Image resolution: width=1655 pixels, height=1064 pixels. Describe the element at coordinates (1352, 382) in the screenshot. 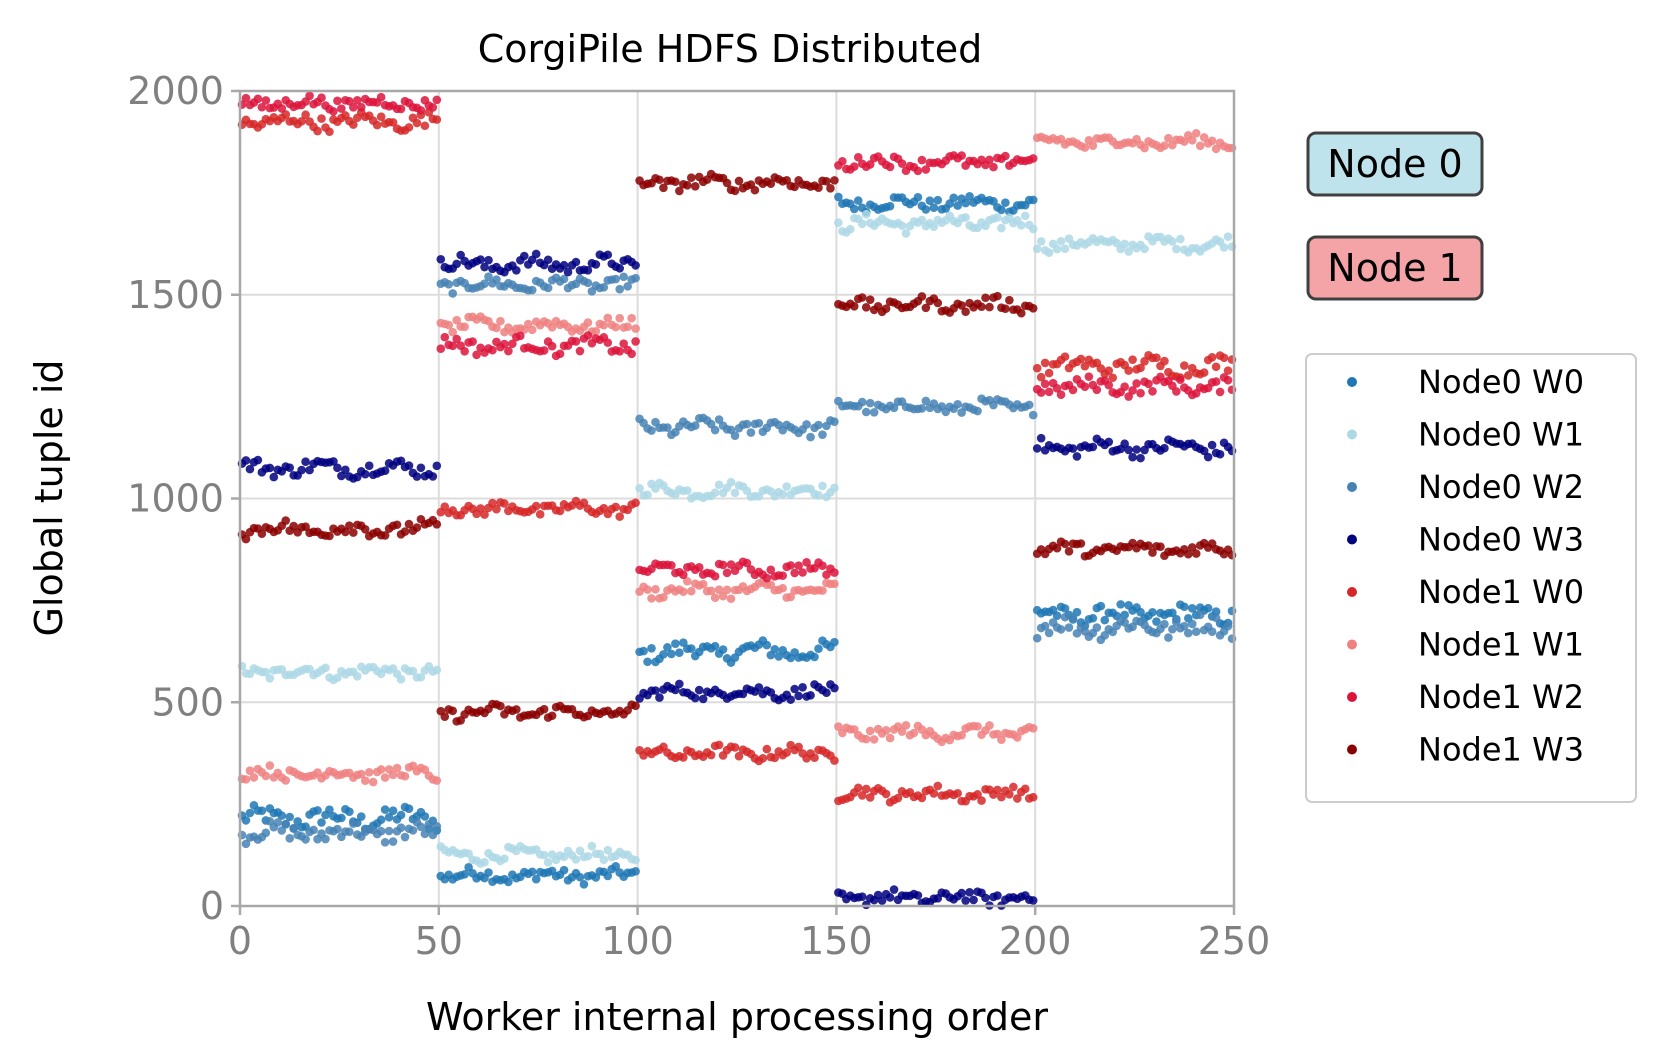

I see `legend-marker` at that location.